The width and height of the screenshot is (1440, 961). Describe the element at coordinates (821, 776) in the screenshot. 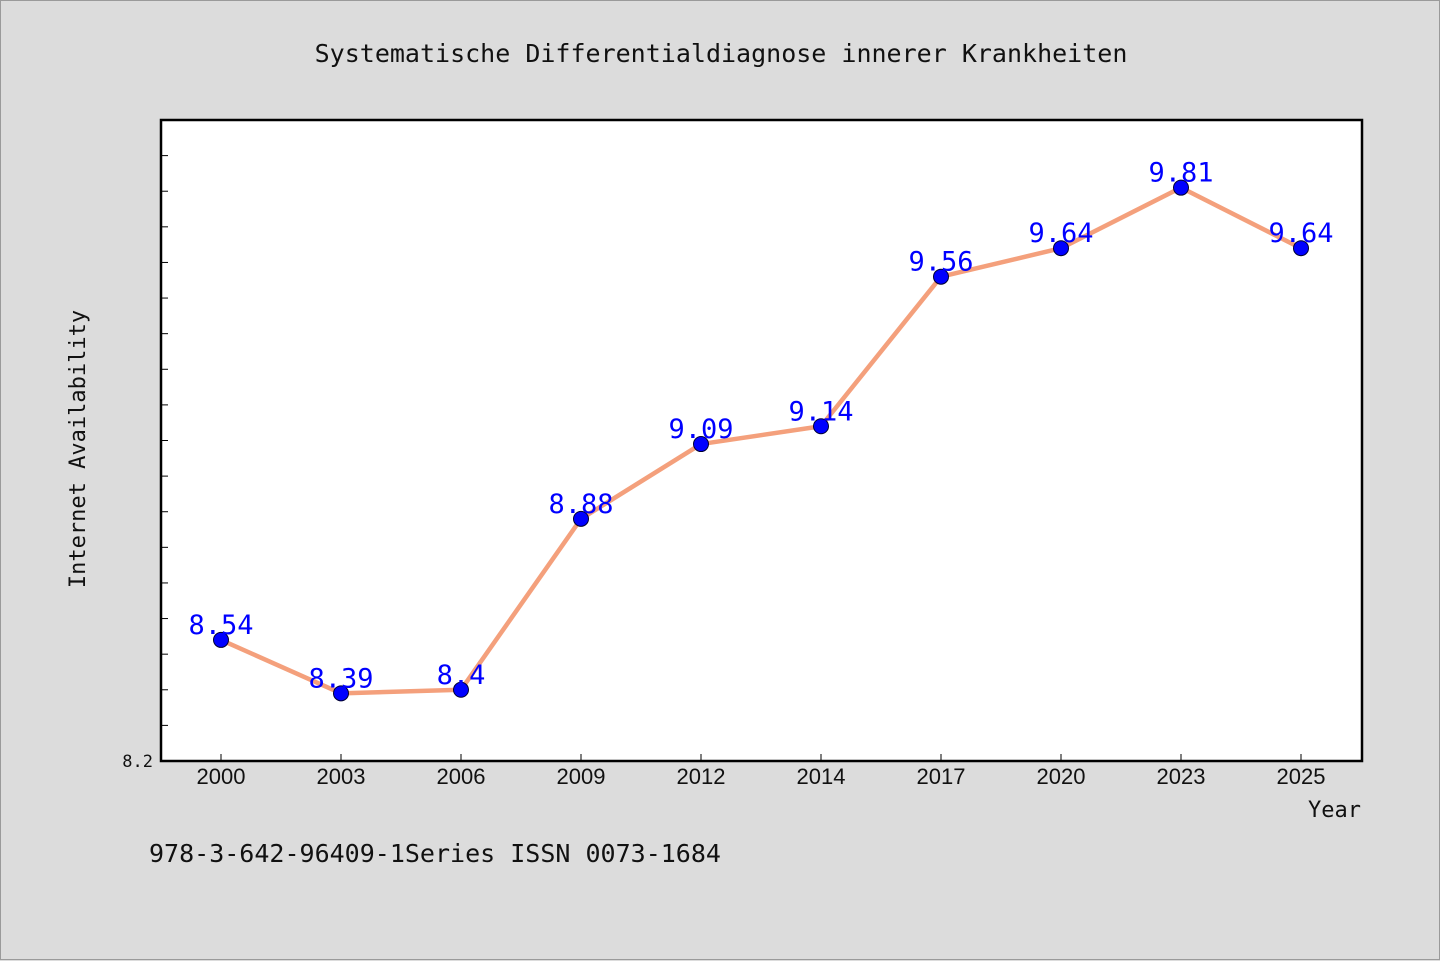

I see `x-tick-label: 2014` at that location.